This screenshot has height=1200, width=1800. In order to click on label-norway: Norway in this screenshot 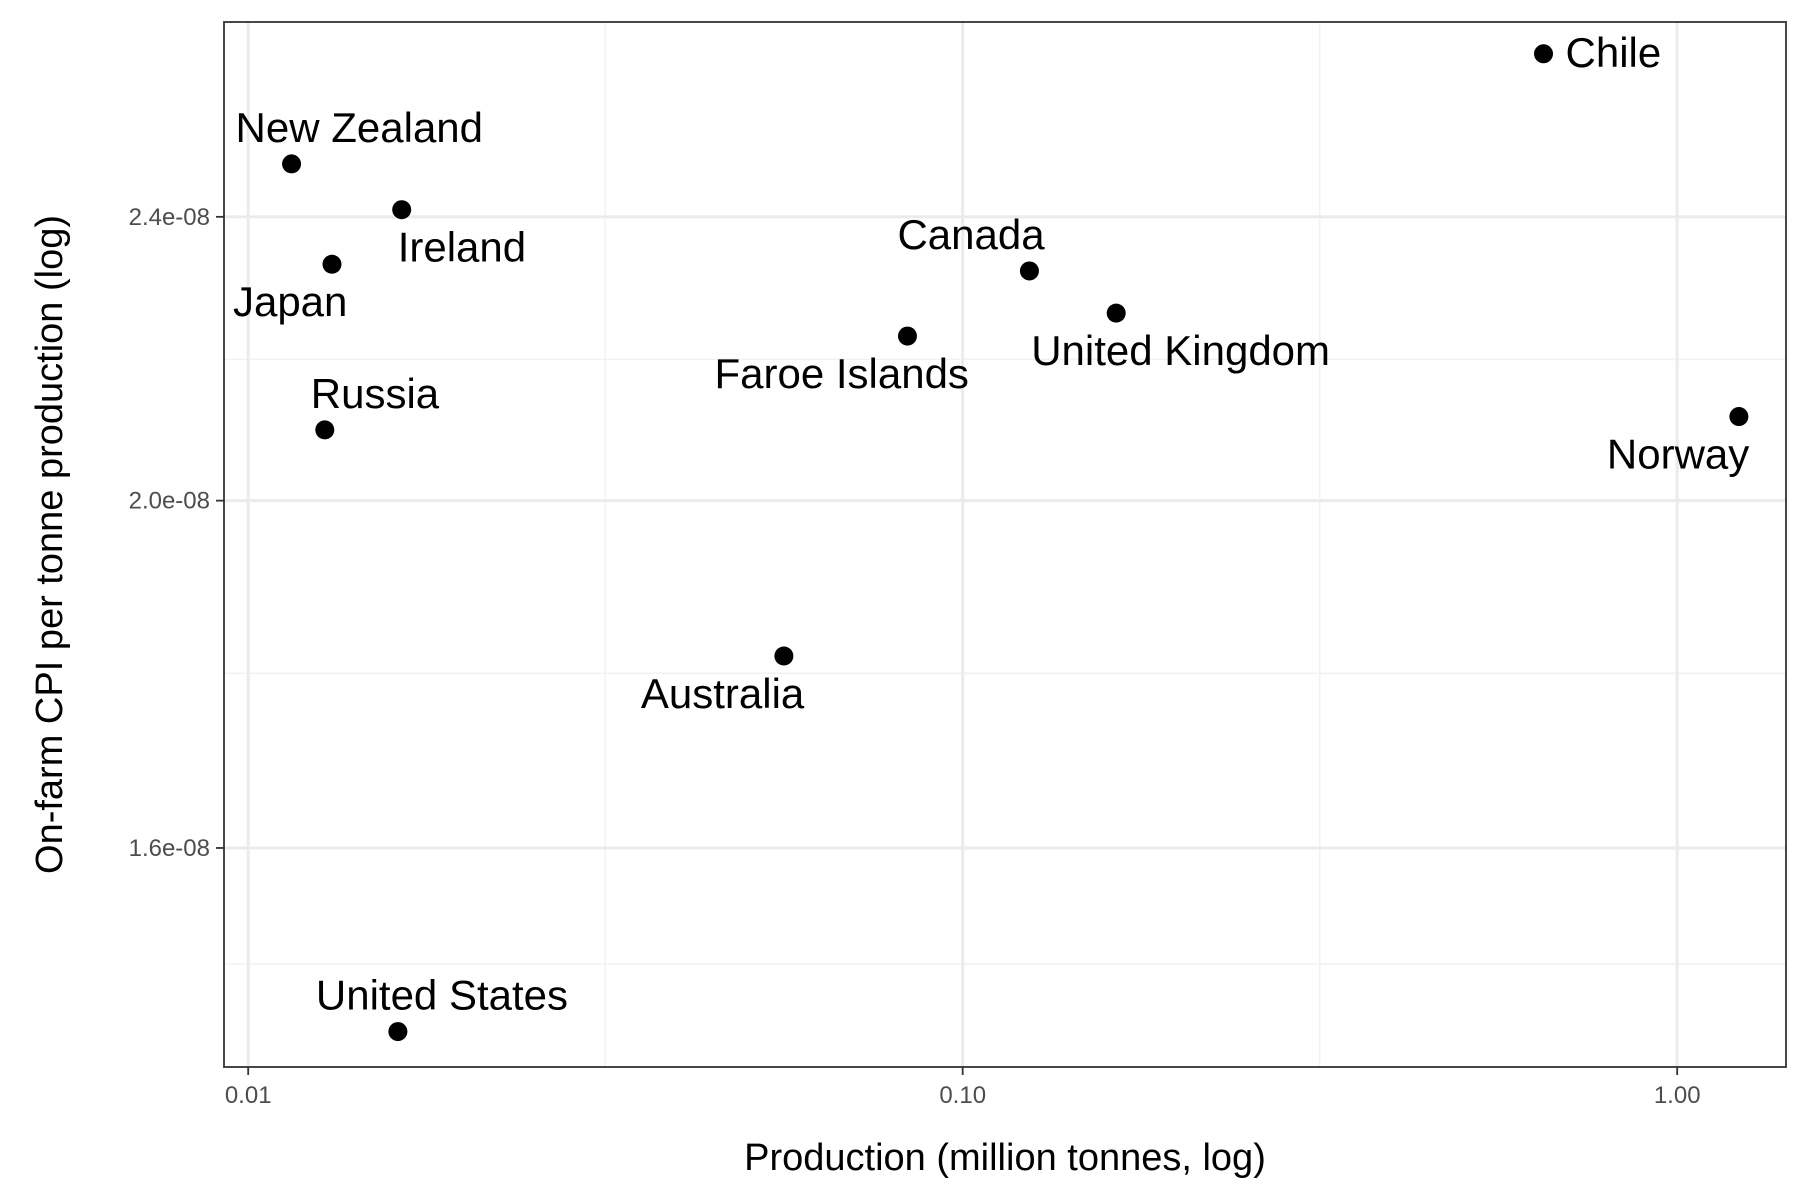, I will do `click(1678, 454)`.